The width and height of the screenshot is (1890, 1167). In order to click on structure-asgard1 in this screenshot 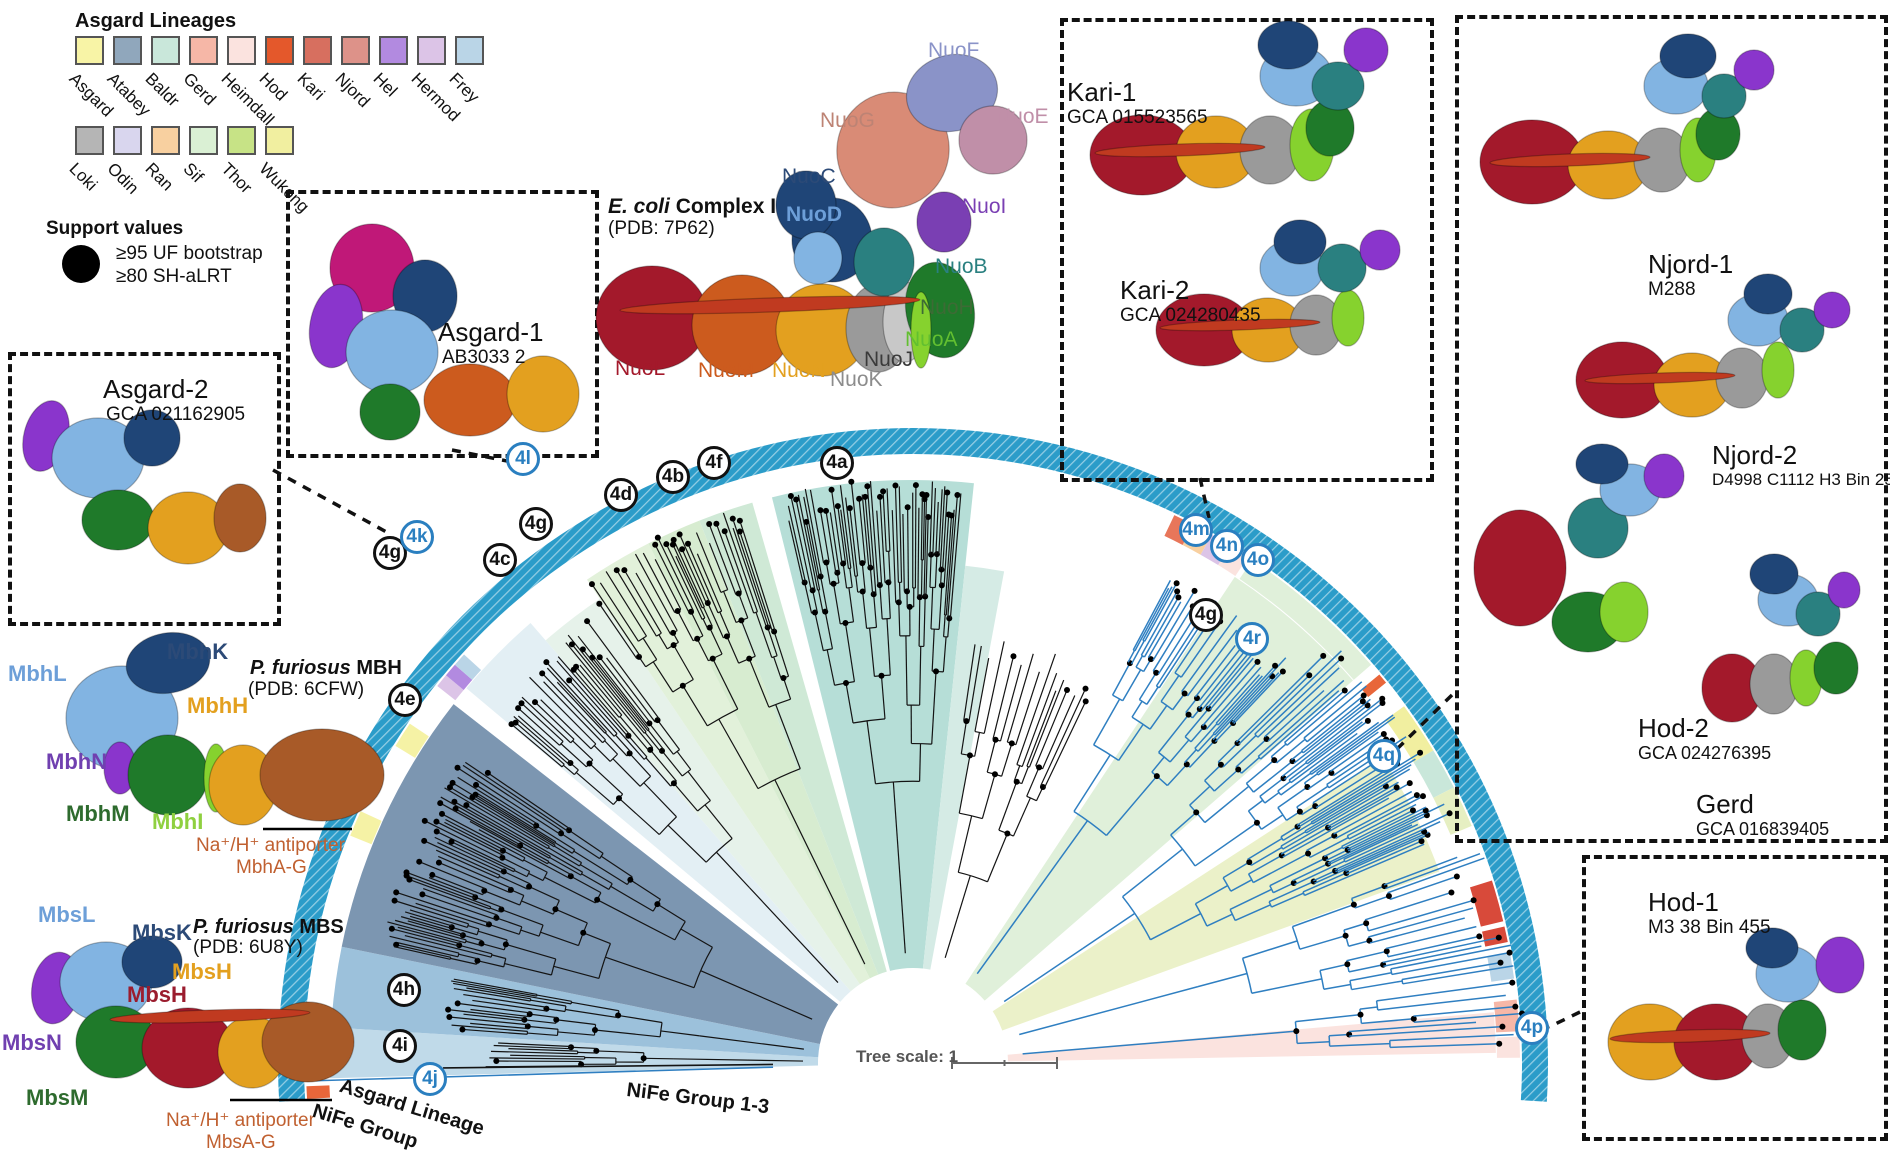, I will do `click(444, 332)`.